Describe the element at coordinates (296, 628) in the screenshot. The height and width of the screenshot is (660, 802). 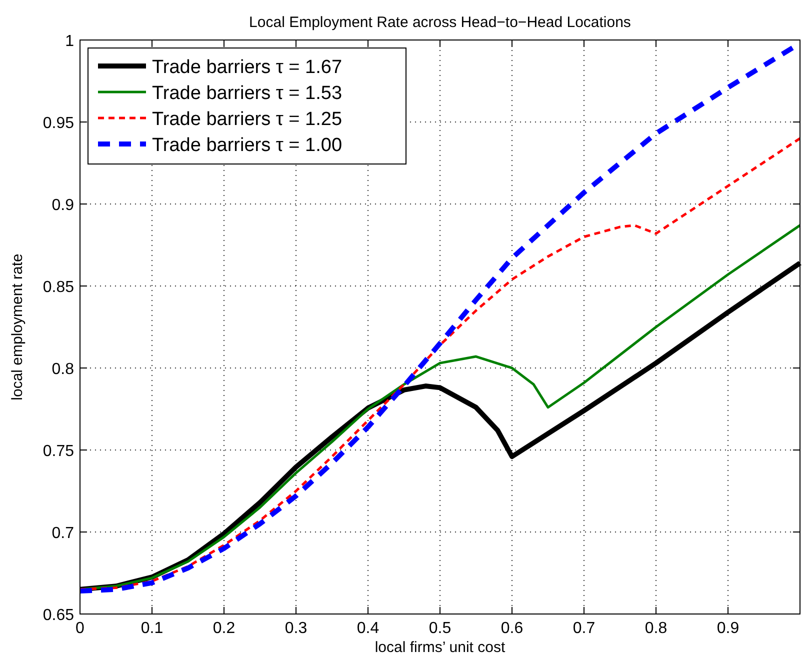
I see `x-tick-label: 0.3` at that location.